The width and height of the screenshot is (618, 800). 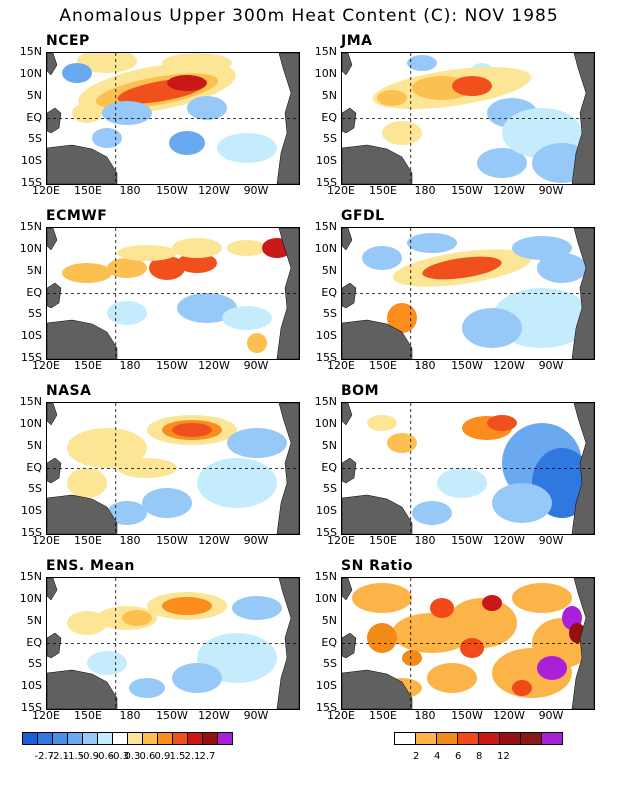 What do you see at coordinates (437, 756) in the screenshot?
I see `colorbar-label: 4` at bounding box center [437, 756].